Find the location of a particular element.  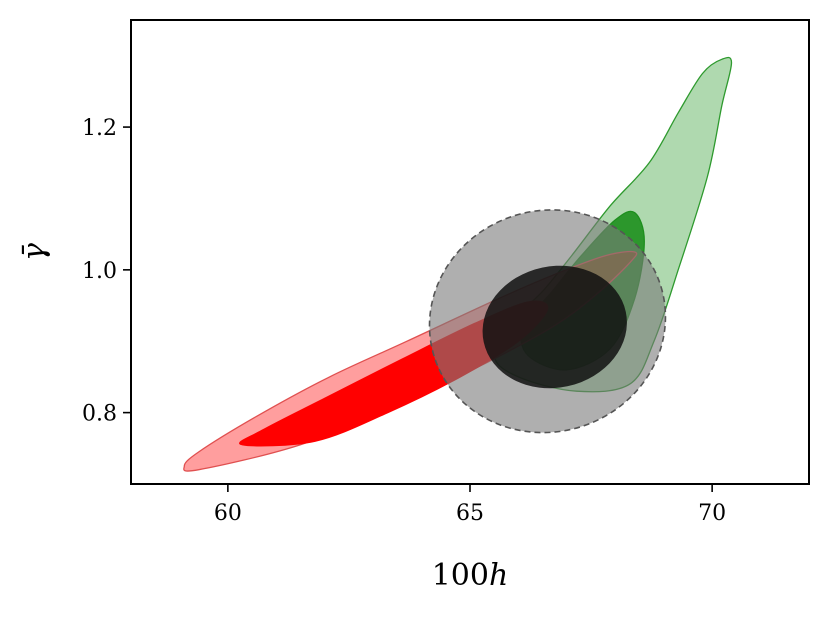

x-axis-label: 100h is located at coordinates (470, 575).